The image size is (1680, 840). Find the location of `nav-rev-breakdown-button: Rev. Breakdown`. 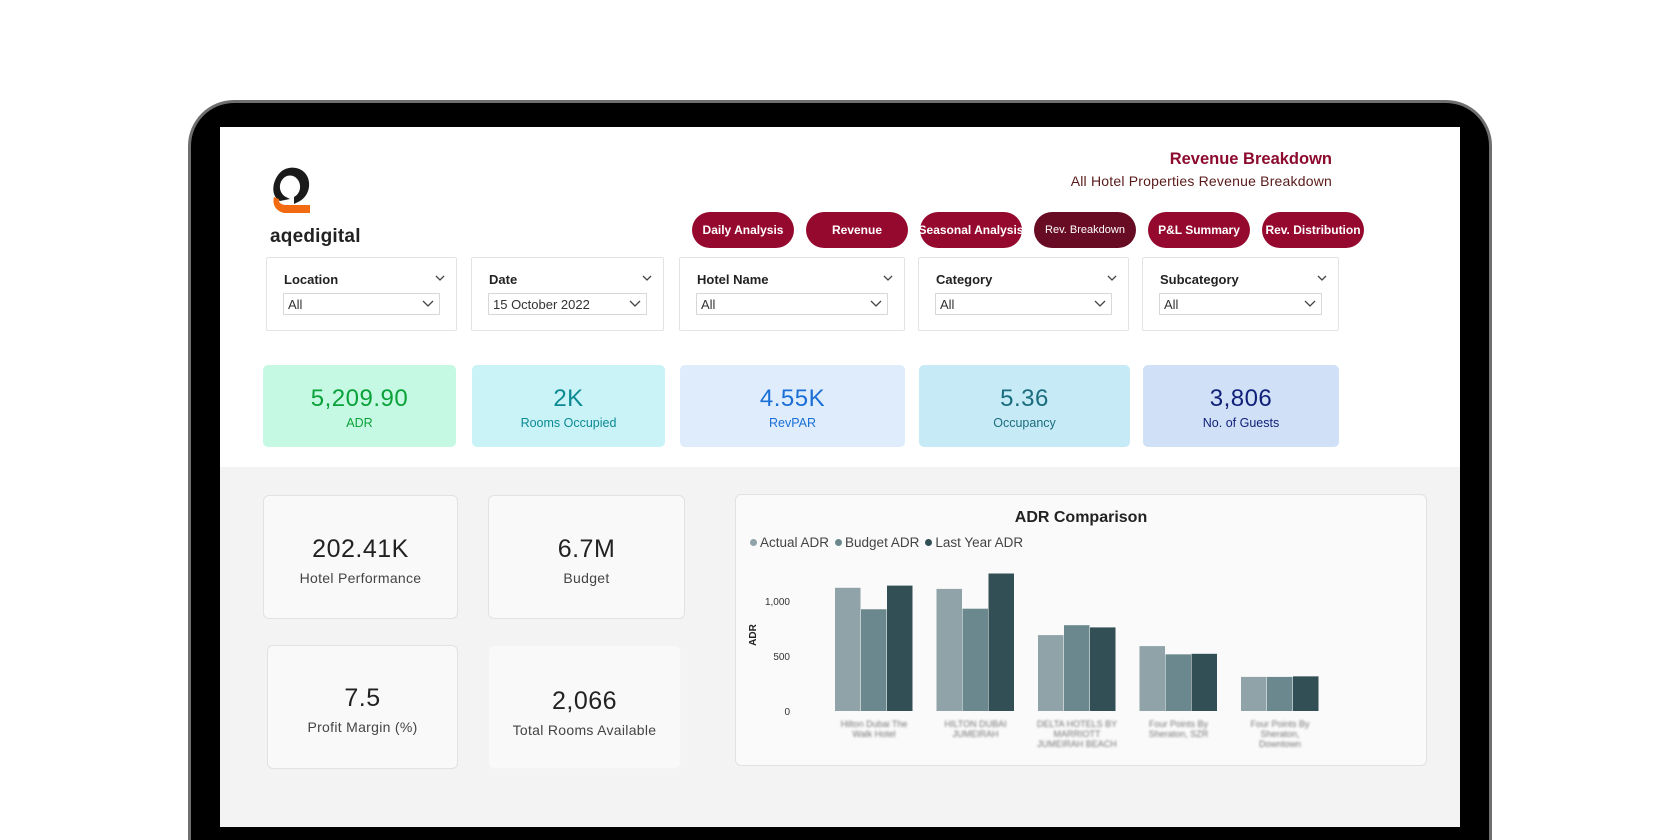

nav-rev-breakdown-button: Rev. Breakdown is located at coordinates (1085, 230).